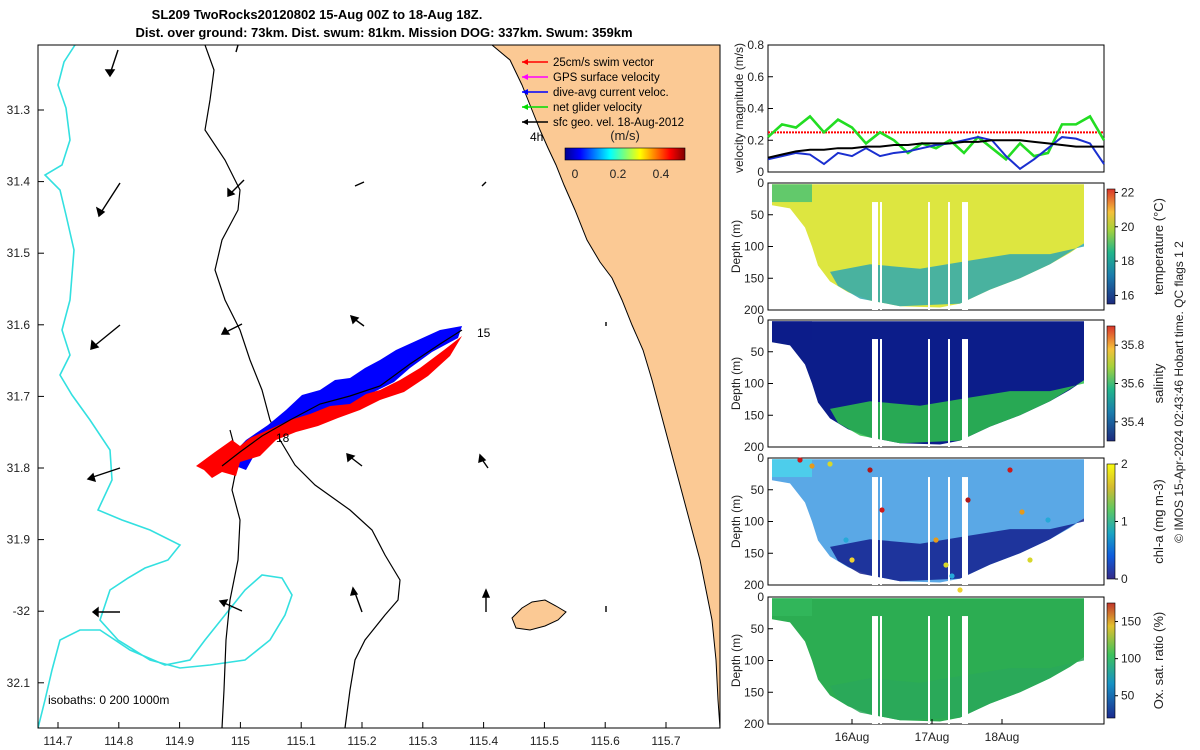  I want to click on map-colorbar-label: (m/s), so click(625, 135).